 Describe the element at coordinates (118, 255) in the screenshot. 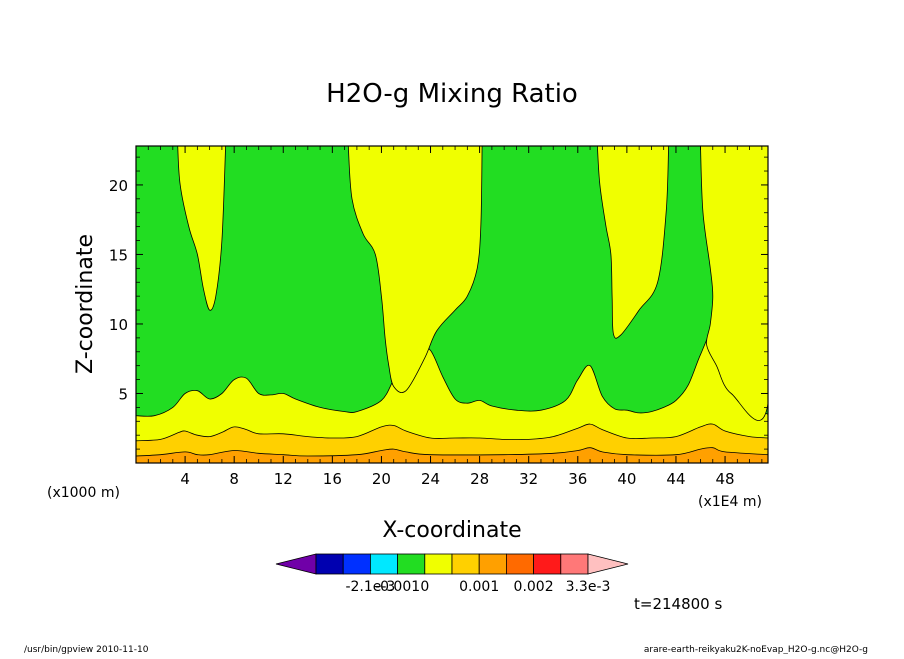

I see `y-tick-label: 15` at that location.